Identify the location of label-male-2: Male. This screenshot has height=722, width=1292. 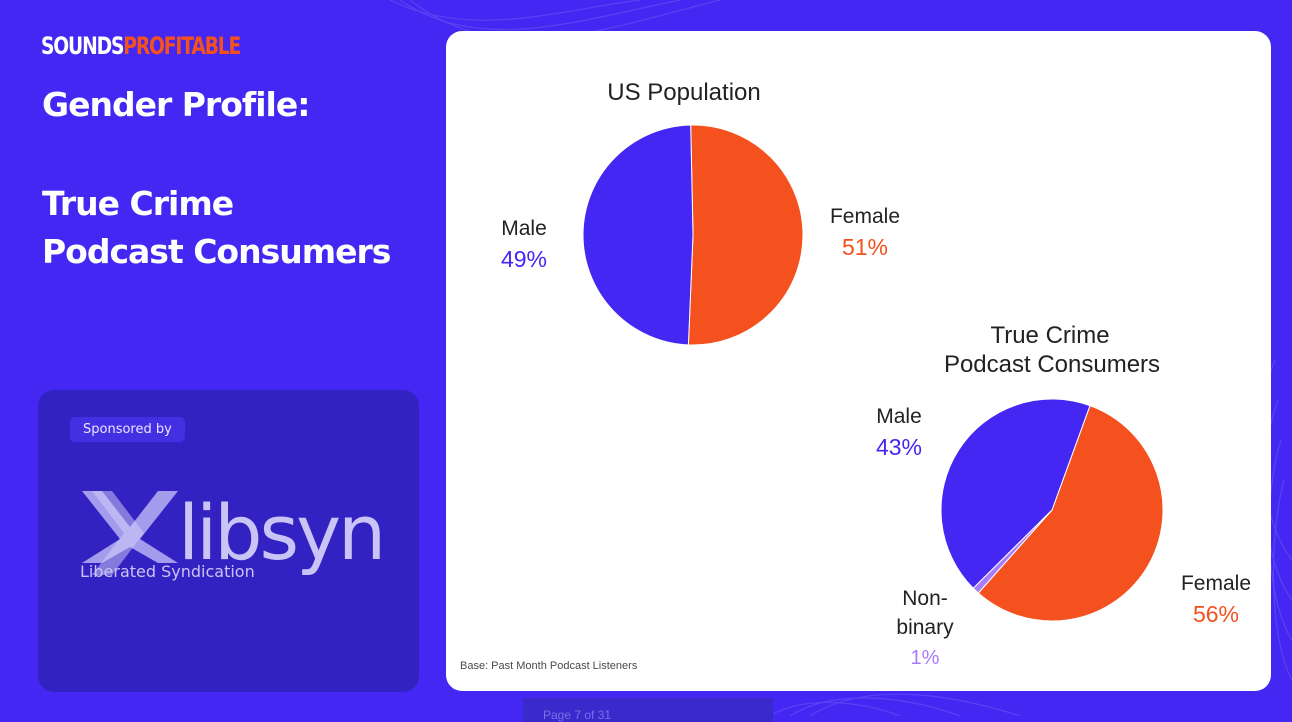
(899, 416).